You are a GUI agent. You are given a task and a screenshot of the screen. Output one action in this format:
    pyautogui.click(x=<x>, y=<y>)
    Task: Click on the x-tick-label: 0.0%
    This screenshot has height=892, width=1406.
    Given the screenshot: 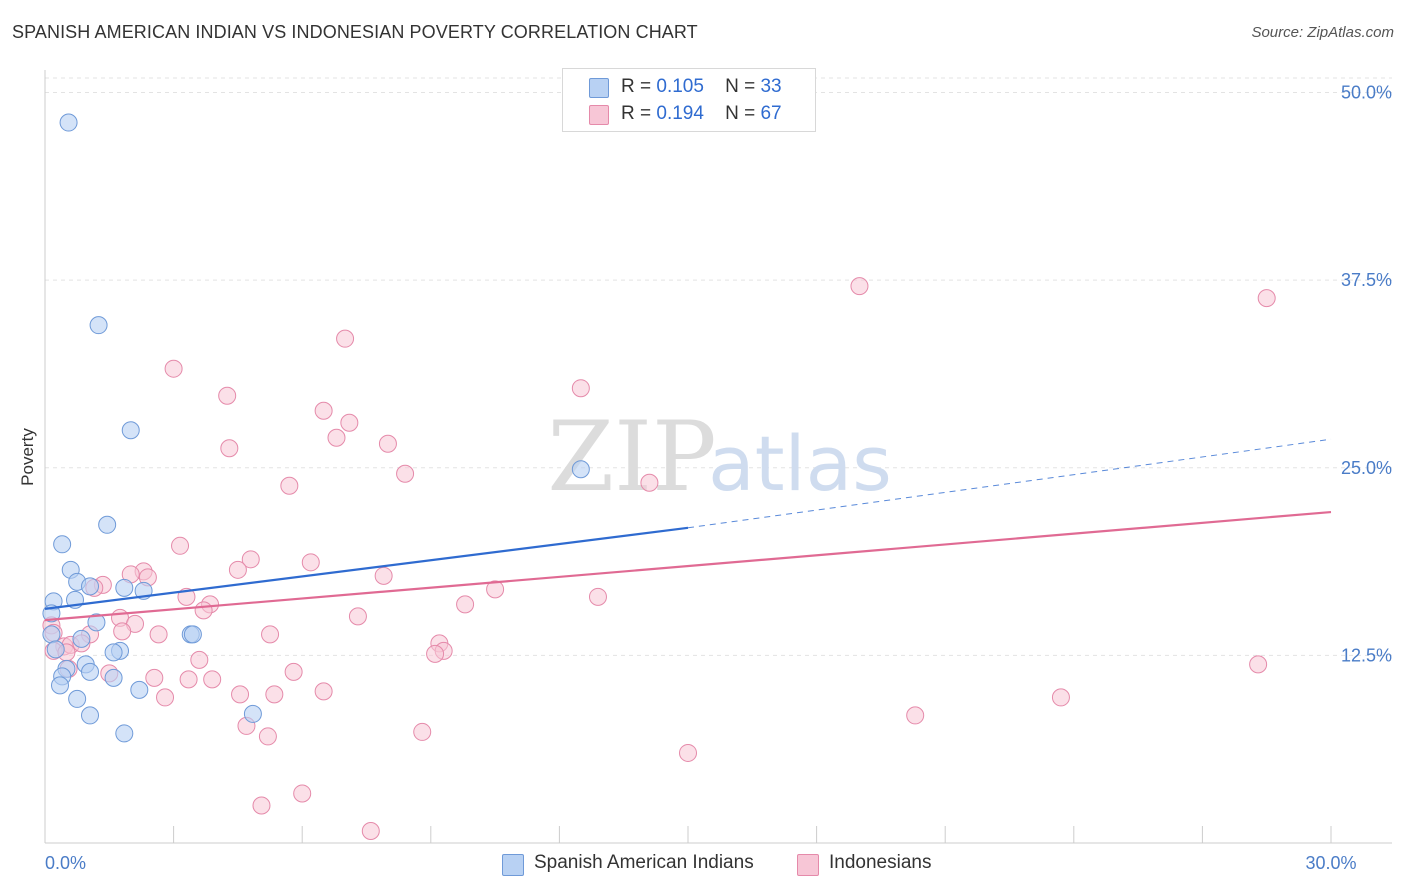 What is the action you would take?
    pyautogui.click(x=65, y=863)
    